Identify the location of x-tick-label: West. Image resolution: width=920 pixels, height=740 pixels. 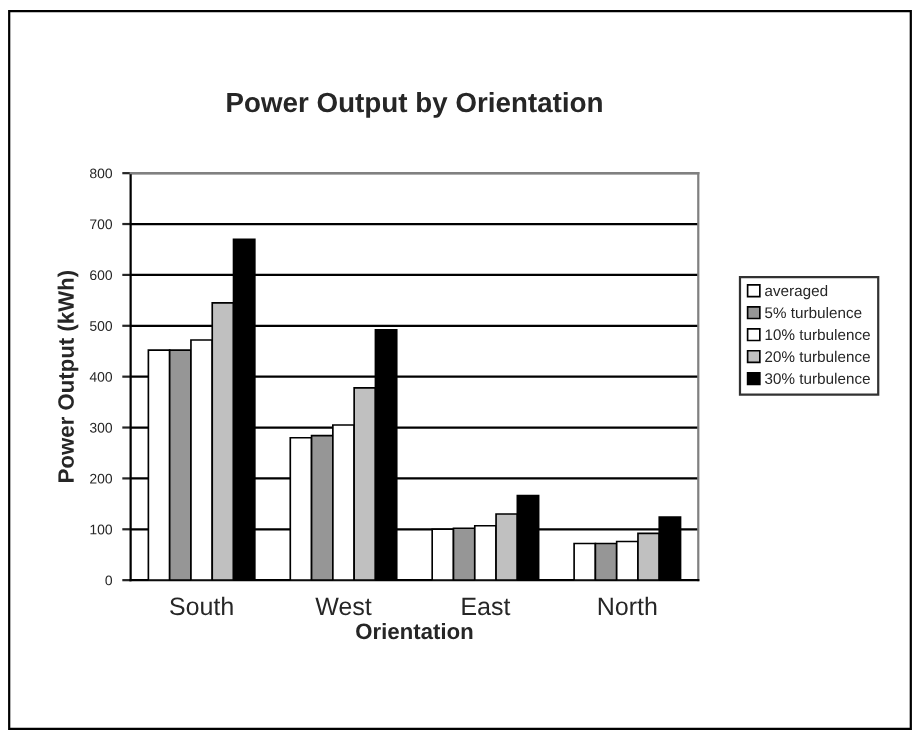
(343, 606).